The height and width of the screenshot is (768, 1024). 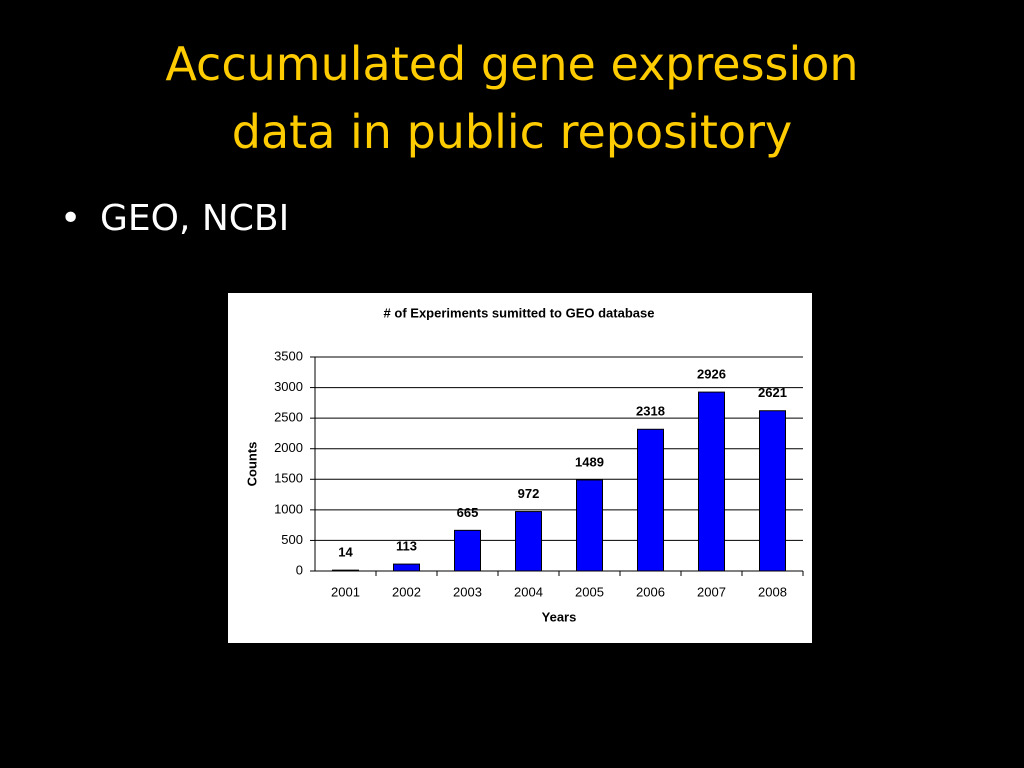 I want to click on slide-title: data in public repository, so click(x=512, y=132).